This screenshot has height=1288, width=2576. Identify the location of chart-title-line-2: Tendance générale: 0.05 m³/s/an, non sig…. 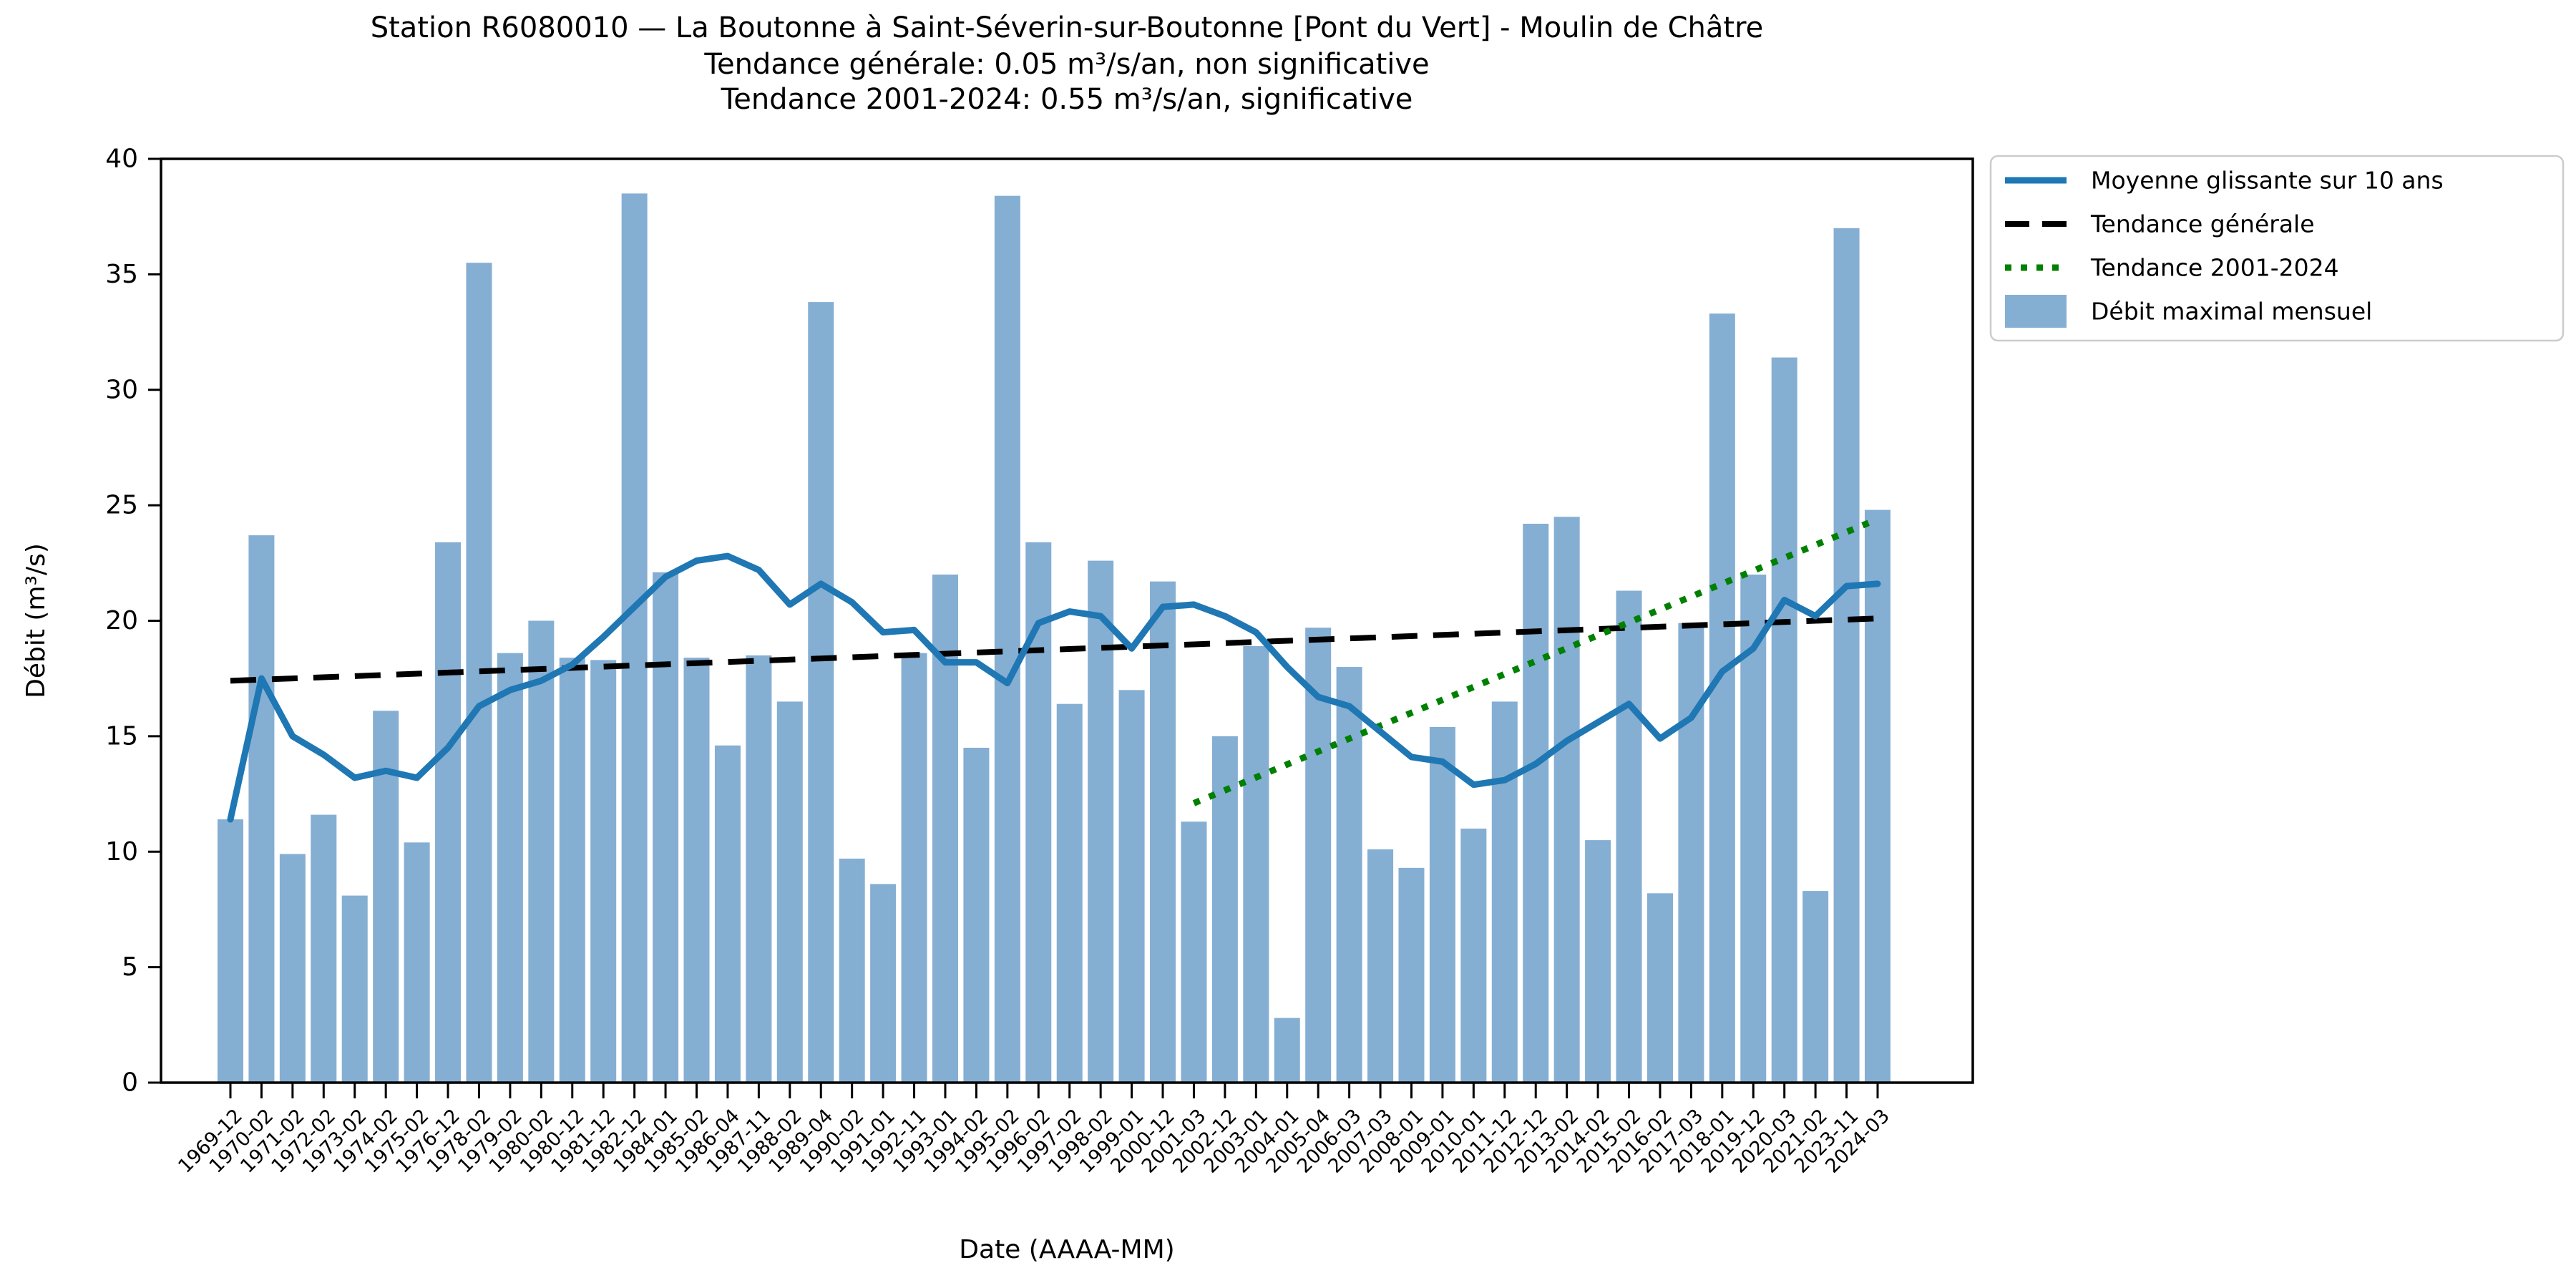
(1066, 64).